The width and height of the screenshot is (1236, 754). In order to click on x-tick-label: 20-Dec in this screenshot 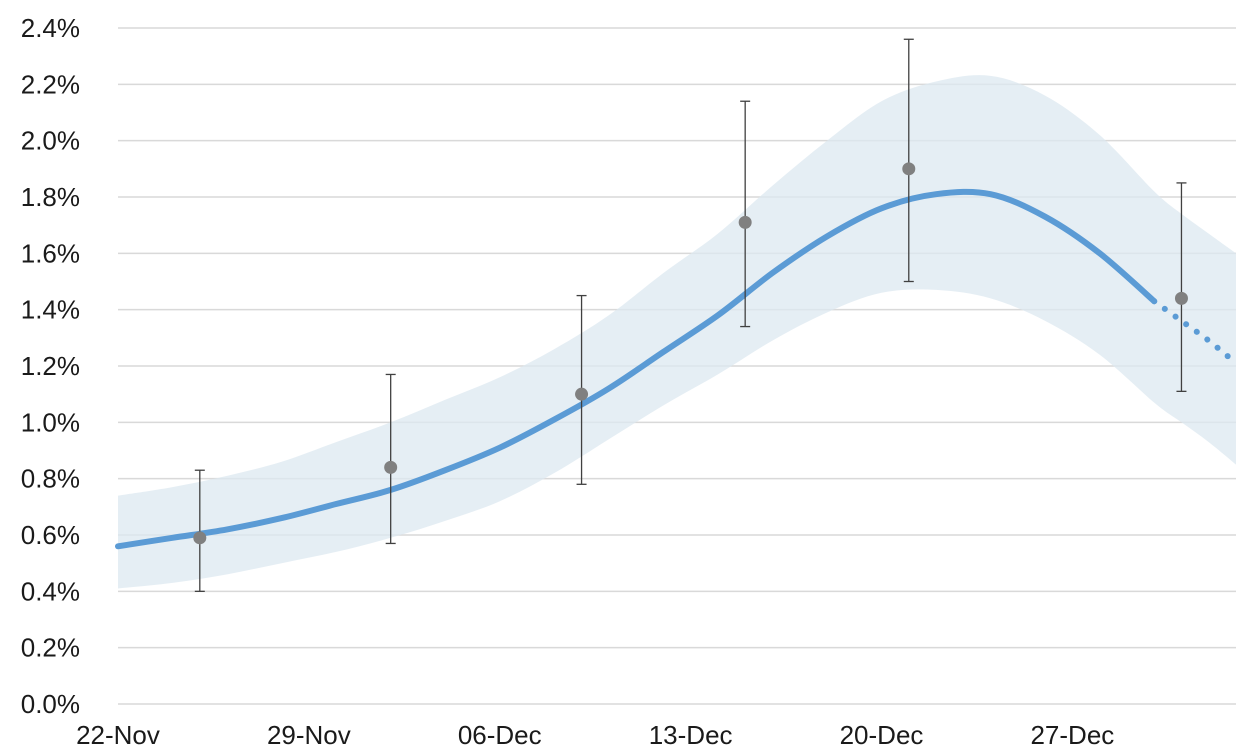, I will do `click(882, 735)`.